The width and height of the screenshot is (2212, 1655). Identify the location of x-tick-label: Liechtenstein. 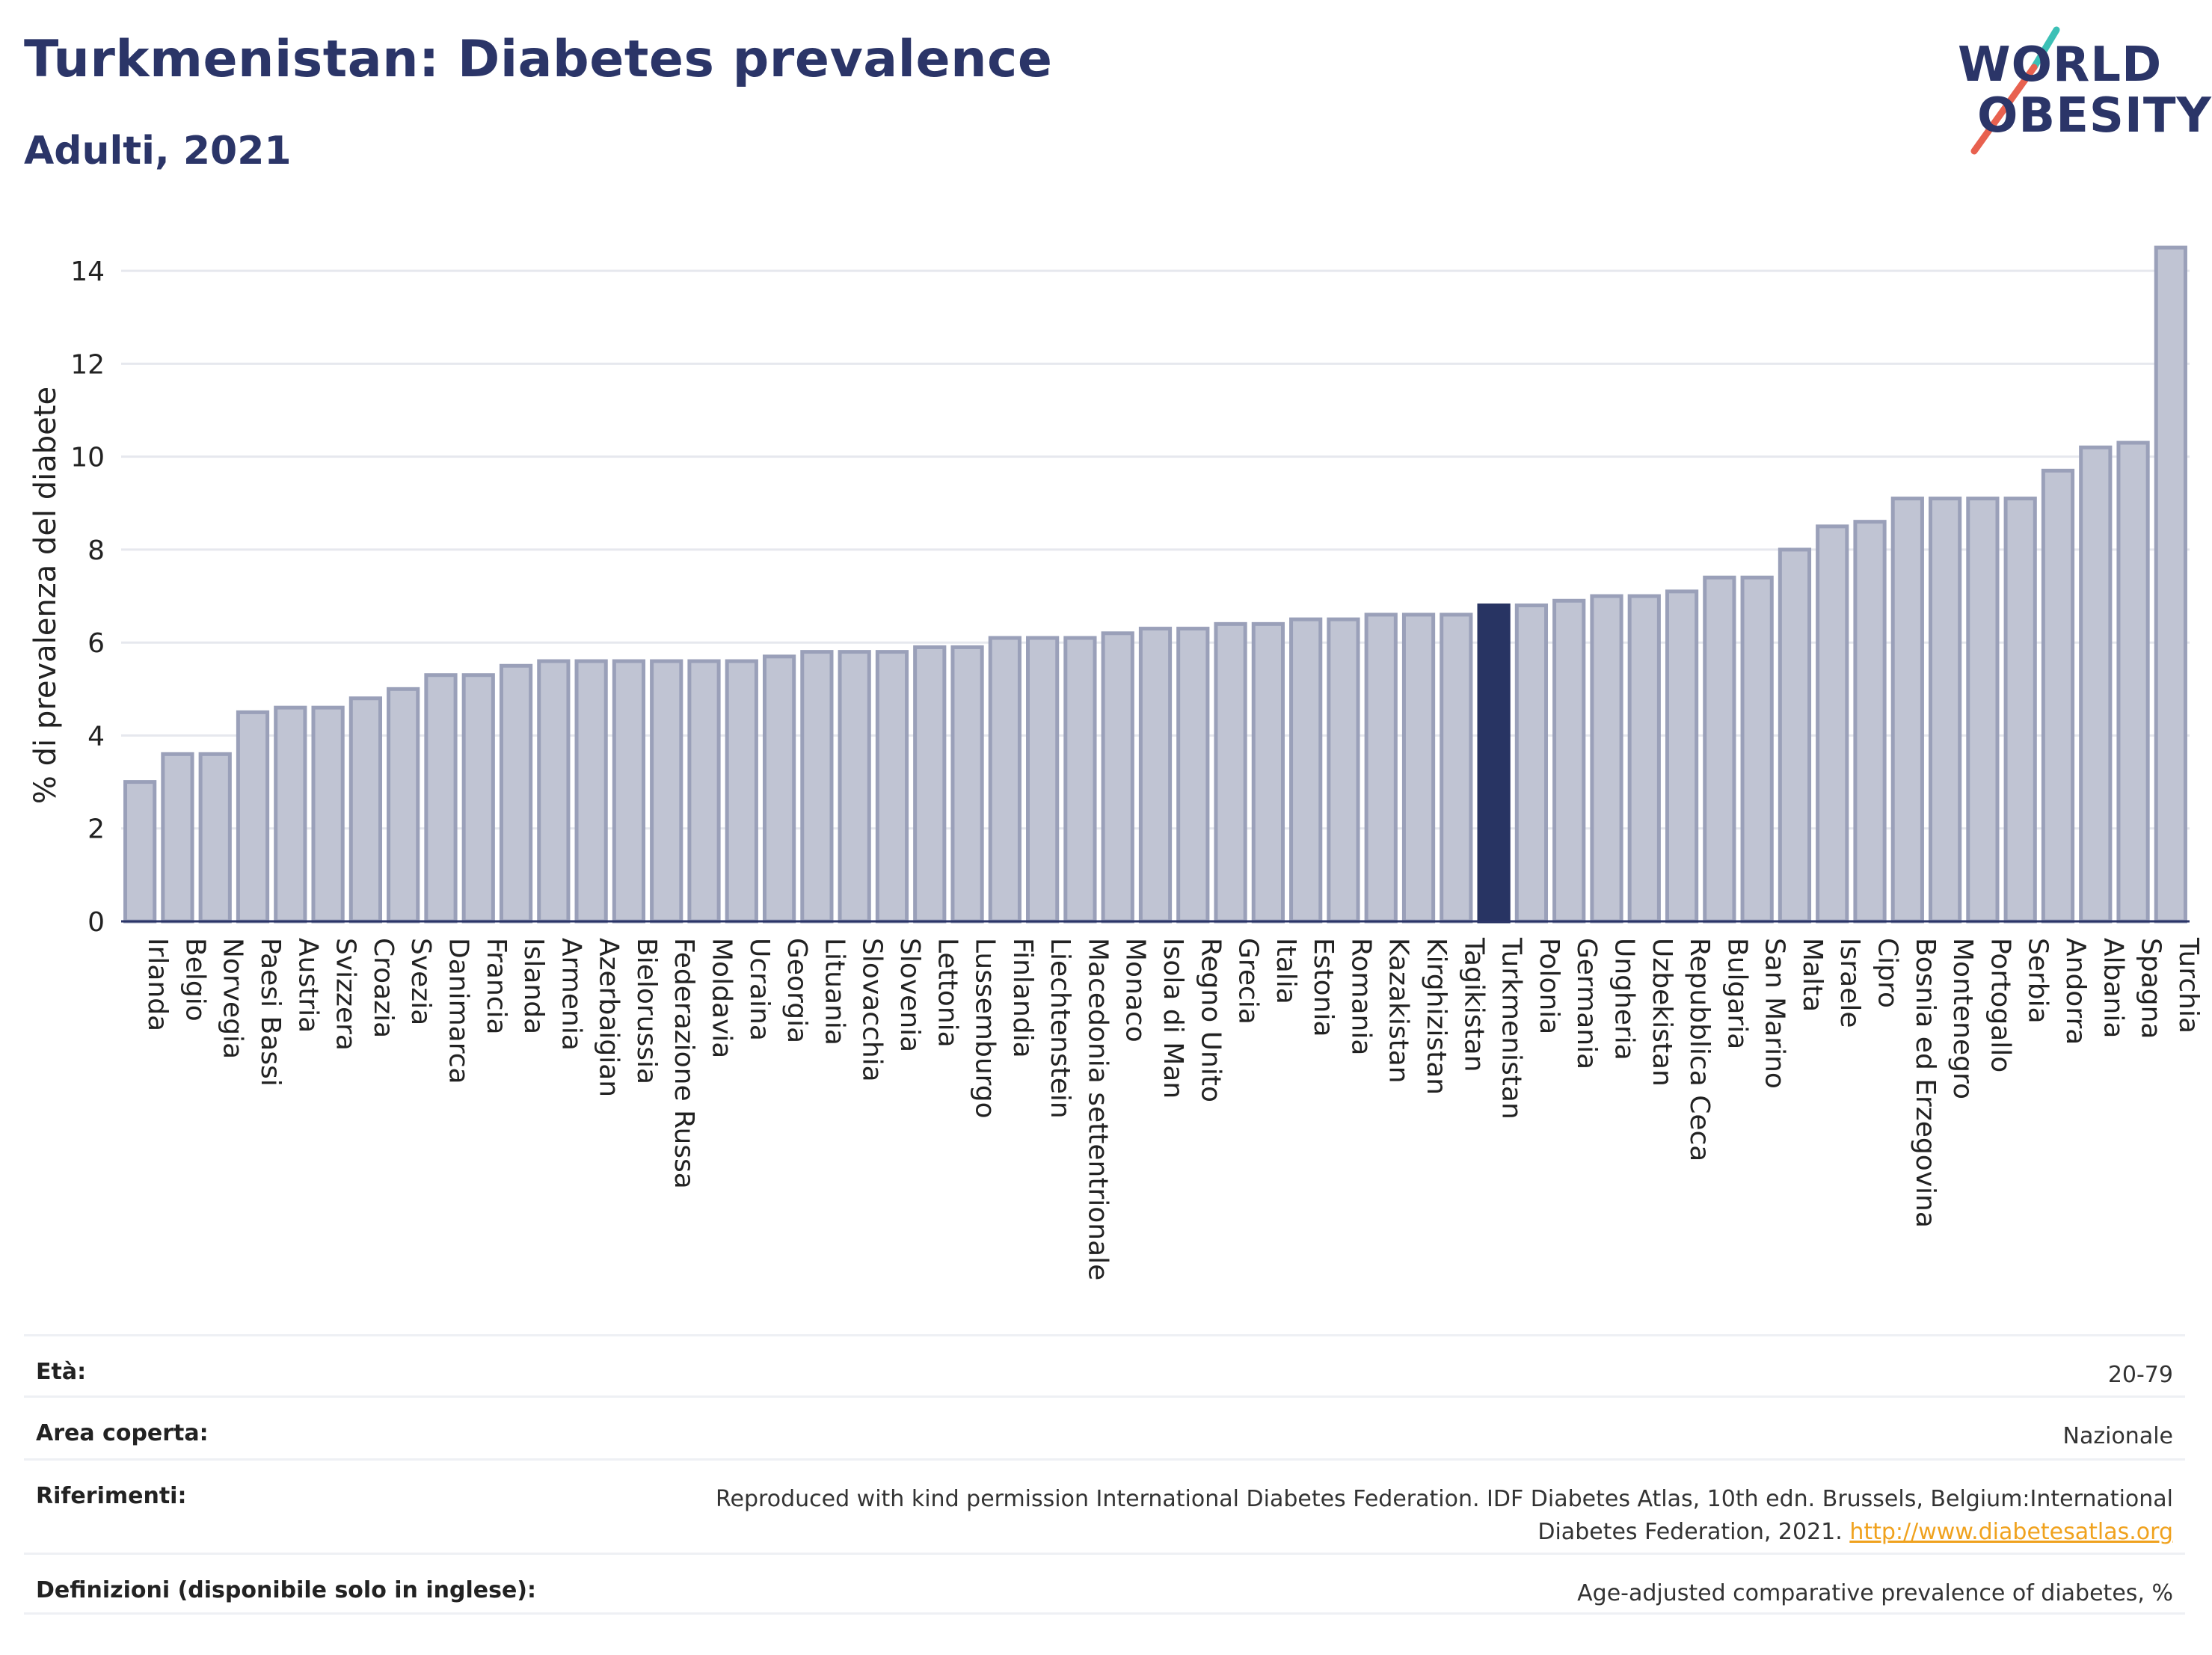
(1060, 1028).